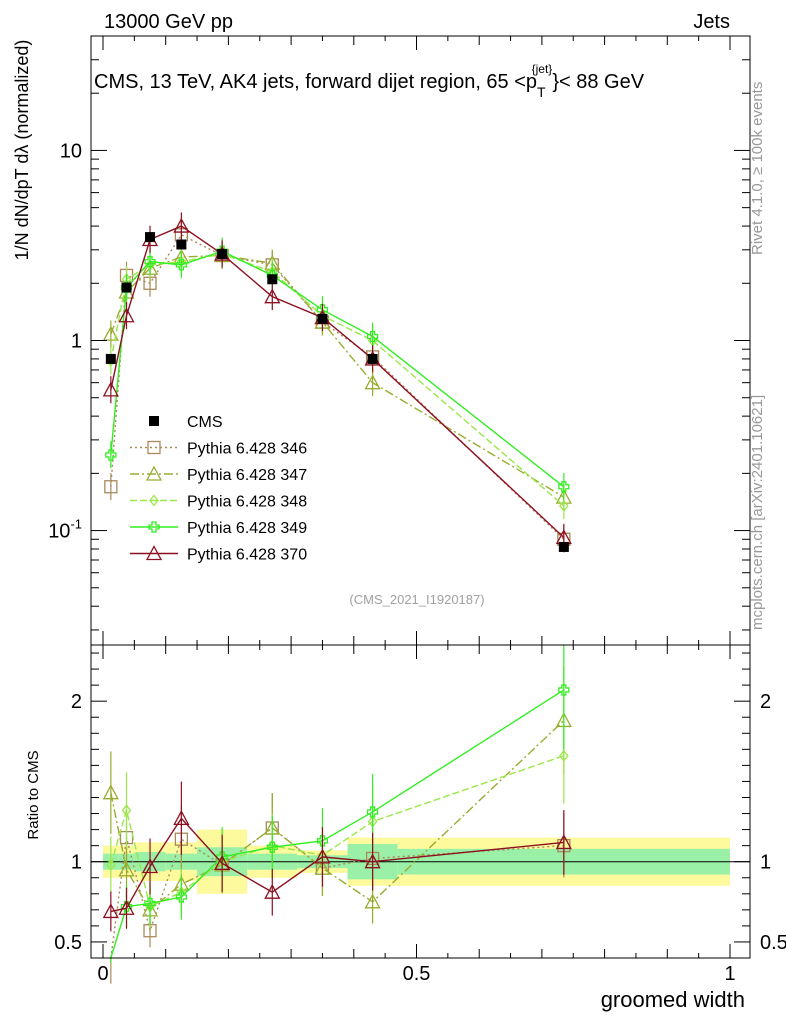 This screenshot has height=1024, width=786. What do you see at coordinates (729, 974) in the screenshot?
I see `x-tick-label: 1` at bounding box center [729, 974].